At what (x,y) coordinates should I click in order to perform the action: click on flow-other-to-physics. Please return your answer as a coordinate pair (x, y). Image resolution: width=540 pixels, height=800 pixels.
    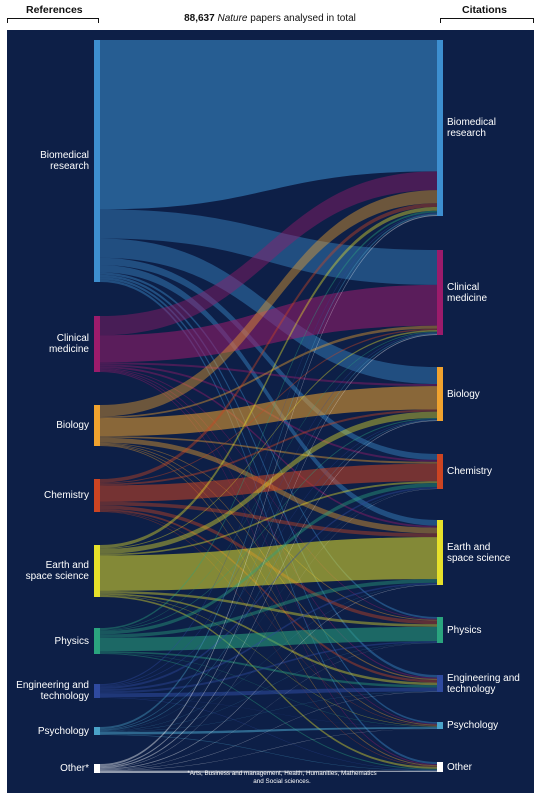
    Looking at the image, I should click on (268, 706).